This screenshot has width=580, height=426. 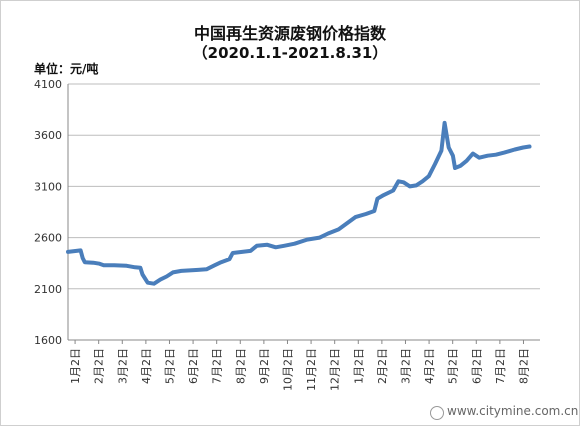 I want to click on watermark-text: www.citymine.com.cn, so click(x=513, y=411).